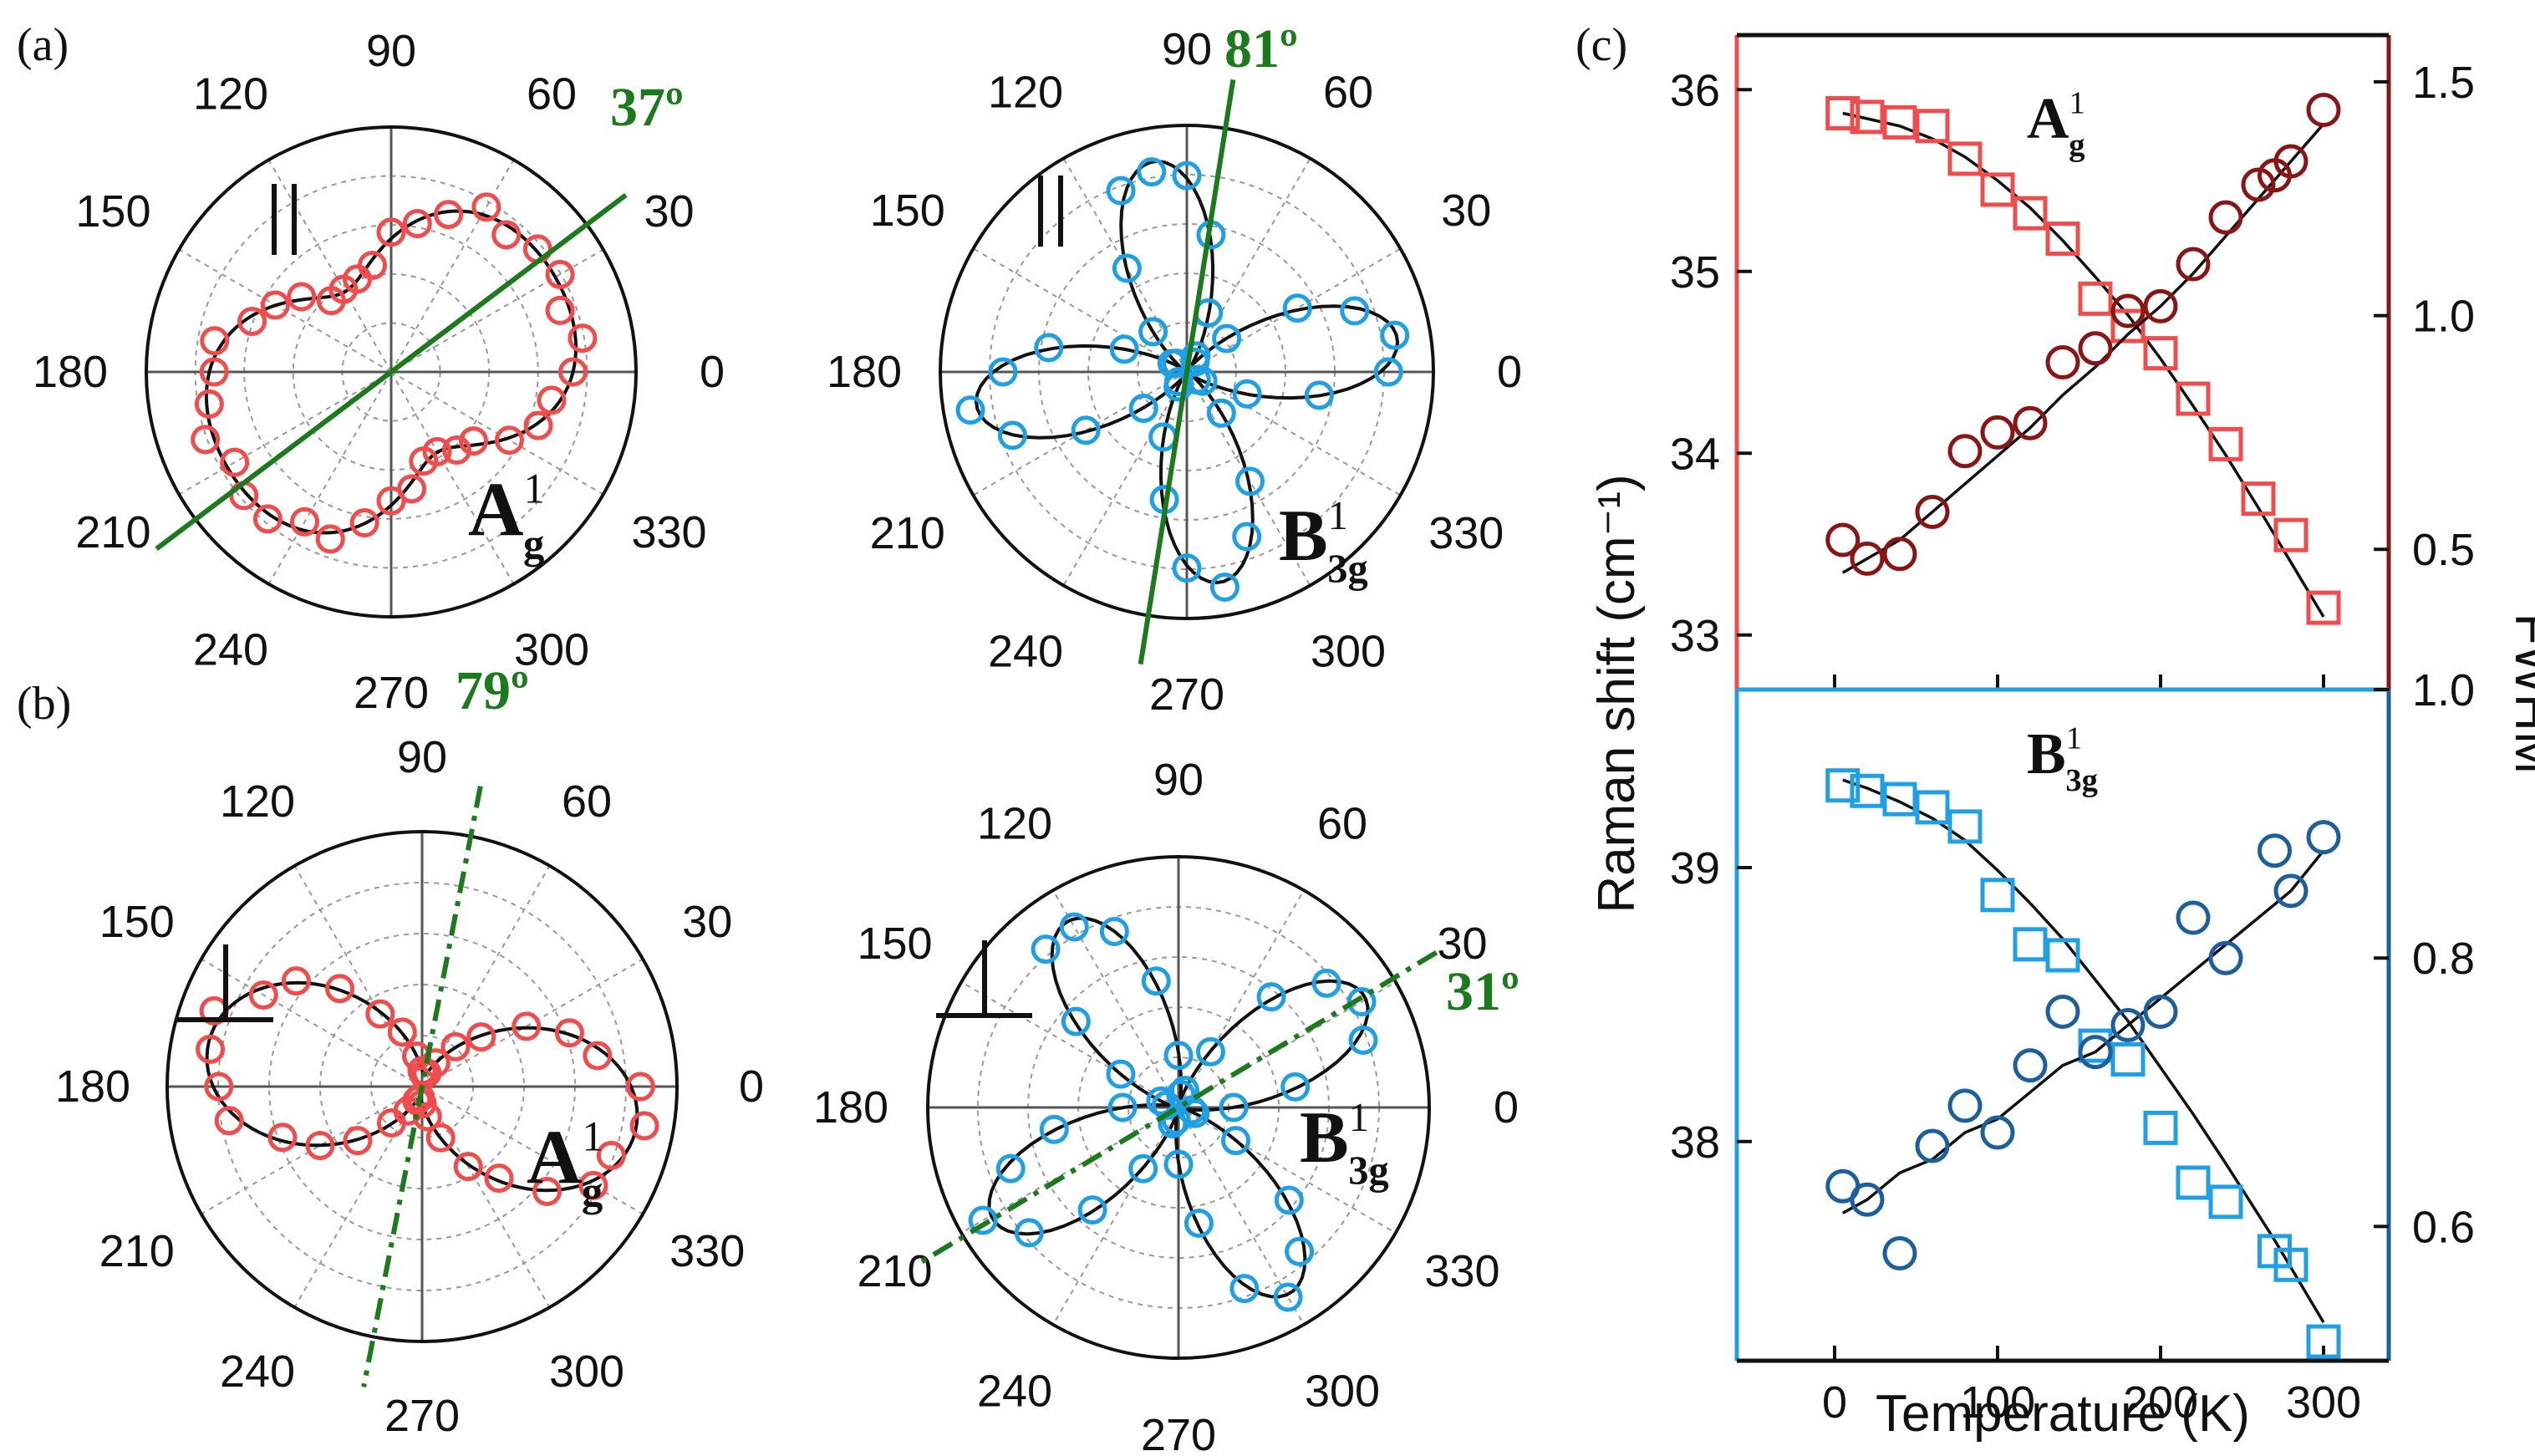  I want to click on polar-plot-a-b3g: 0 30 60 90 120 150 180 210 240 270 300 330 81º B1 3g, so click(1175, 369).